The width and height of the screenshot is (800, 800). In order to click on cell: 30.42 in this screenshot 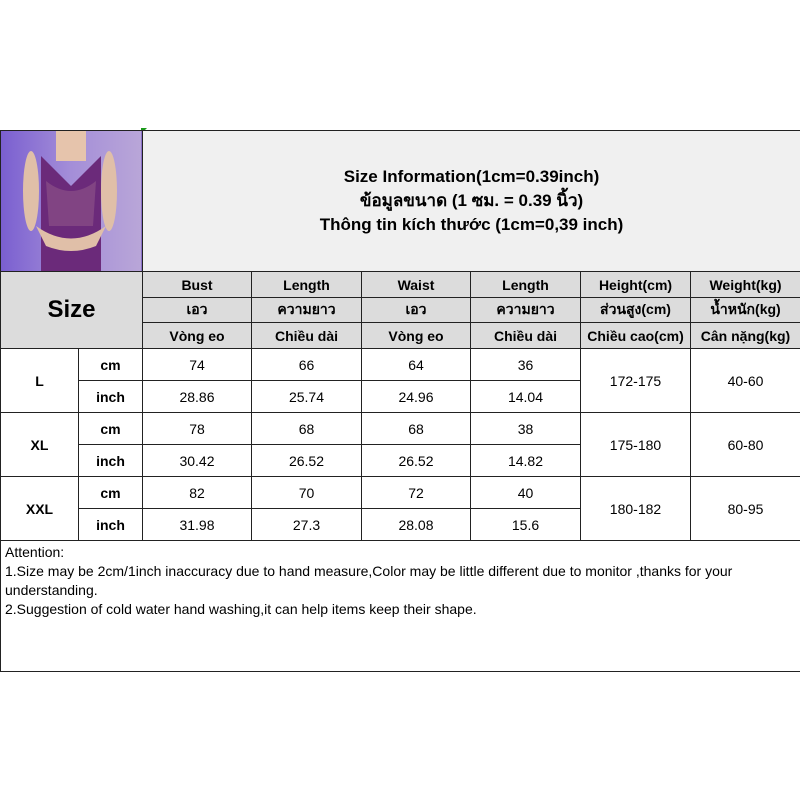, I will do `click(197, 460)`.